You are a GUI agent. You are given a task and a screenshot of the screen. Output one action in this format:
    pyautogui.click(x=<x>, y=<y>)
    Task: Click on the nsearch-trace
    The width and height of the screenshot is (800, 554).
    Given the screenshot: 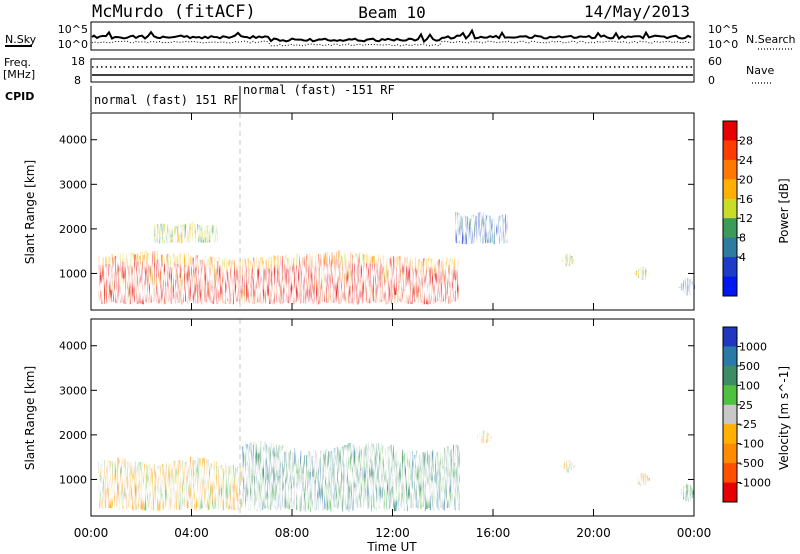 What is the action you would take?
    pyautogui.click(x=391, y=43)
    